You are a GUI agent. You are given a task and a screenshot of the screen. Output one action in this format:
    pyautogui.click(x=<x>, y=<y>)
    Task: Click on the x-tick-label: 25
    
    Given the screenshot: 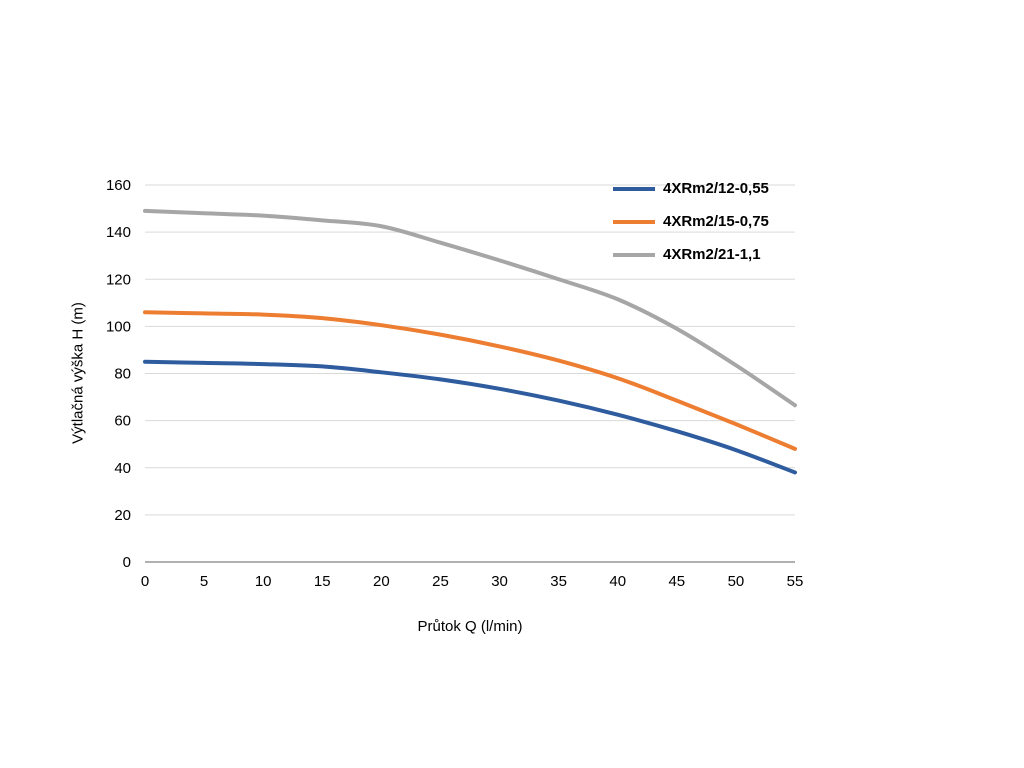 What is the action you would take?
    pyautogui.click(x=440, y=581)
    